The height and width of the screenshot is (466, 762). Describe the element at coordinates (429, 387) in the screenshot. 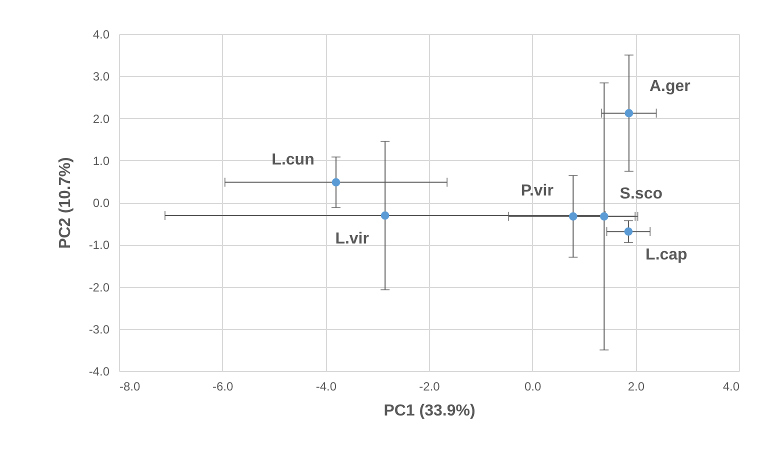

I see `x-tick-label: -2.0` at that location.